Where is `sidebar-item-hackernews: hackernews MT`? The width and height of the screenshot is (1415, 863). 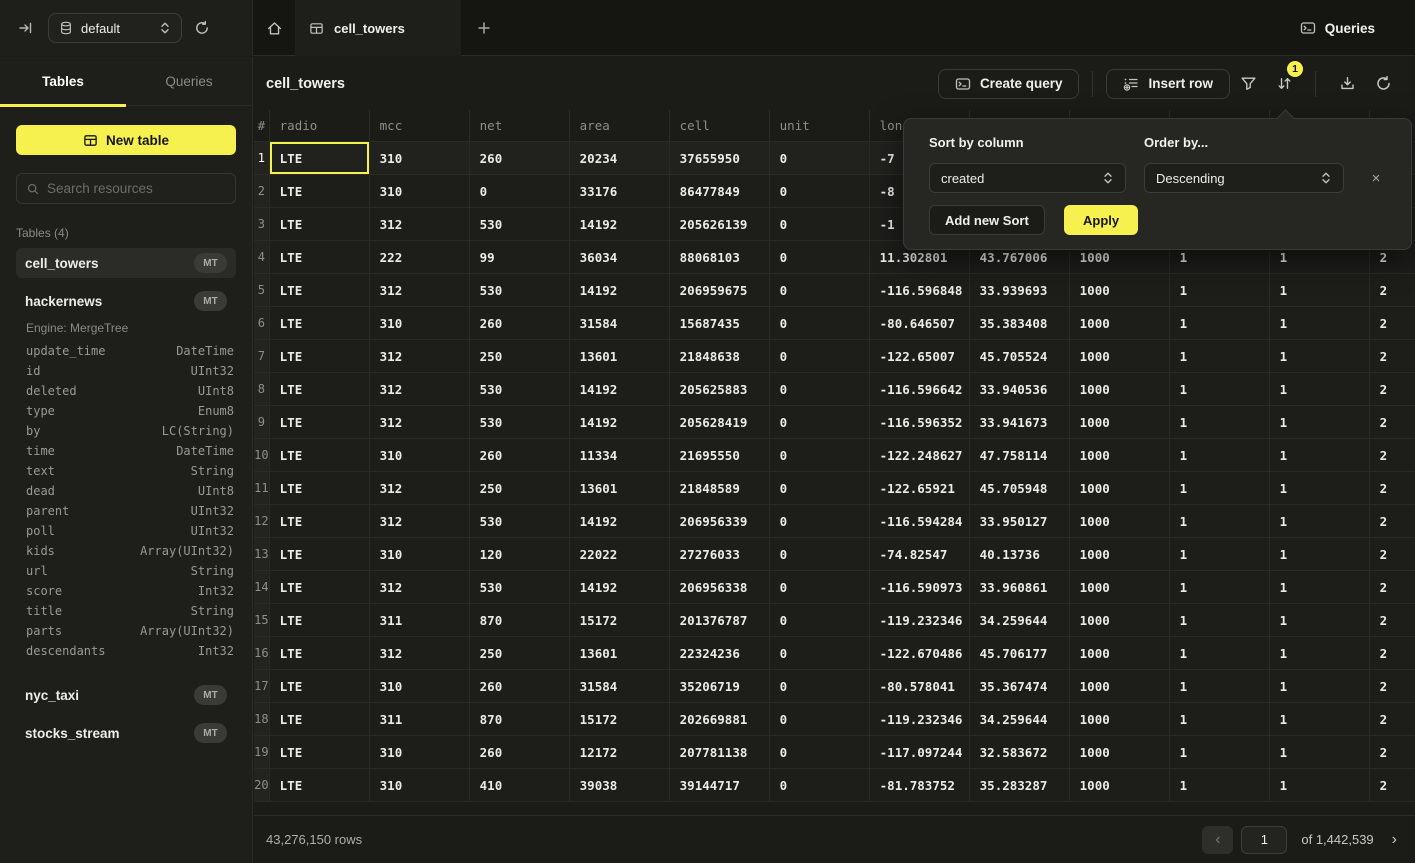
sidebar-item-hackernews: hackernews MT is located at coordinates (126, 301).